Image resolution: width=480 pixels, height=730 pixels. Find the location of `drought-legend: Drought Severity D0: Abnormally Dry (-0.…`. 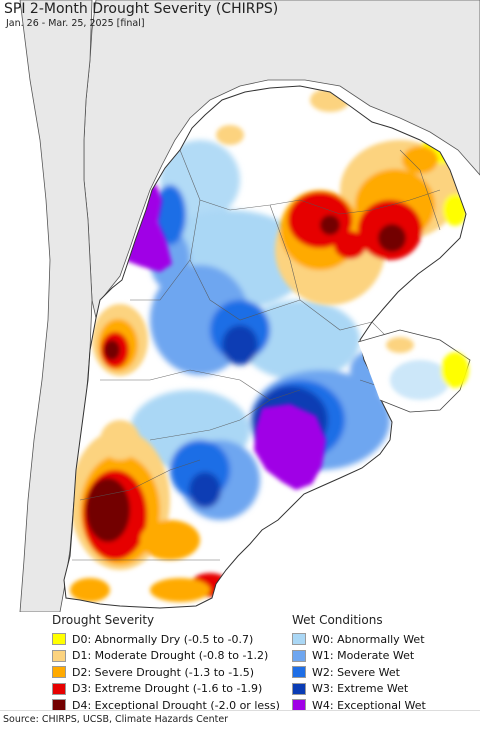

drought-legend: Drought Severity D0: Abnormally Dry (-0.… is located at coordinates (166, 663).